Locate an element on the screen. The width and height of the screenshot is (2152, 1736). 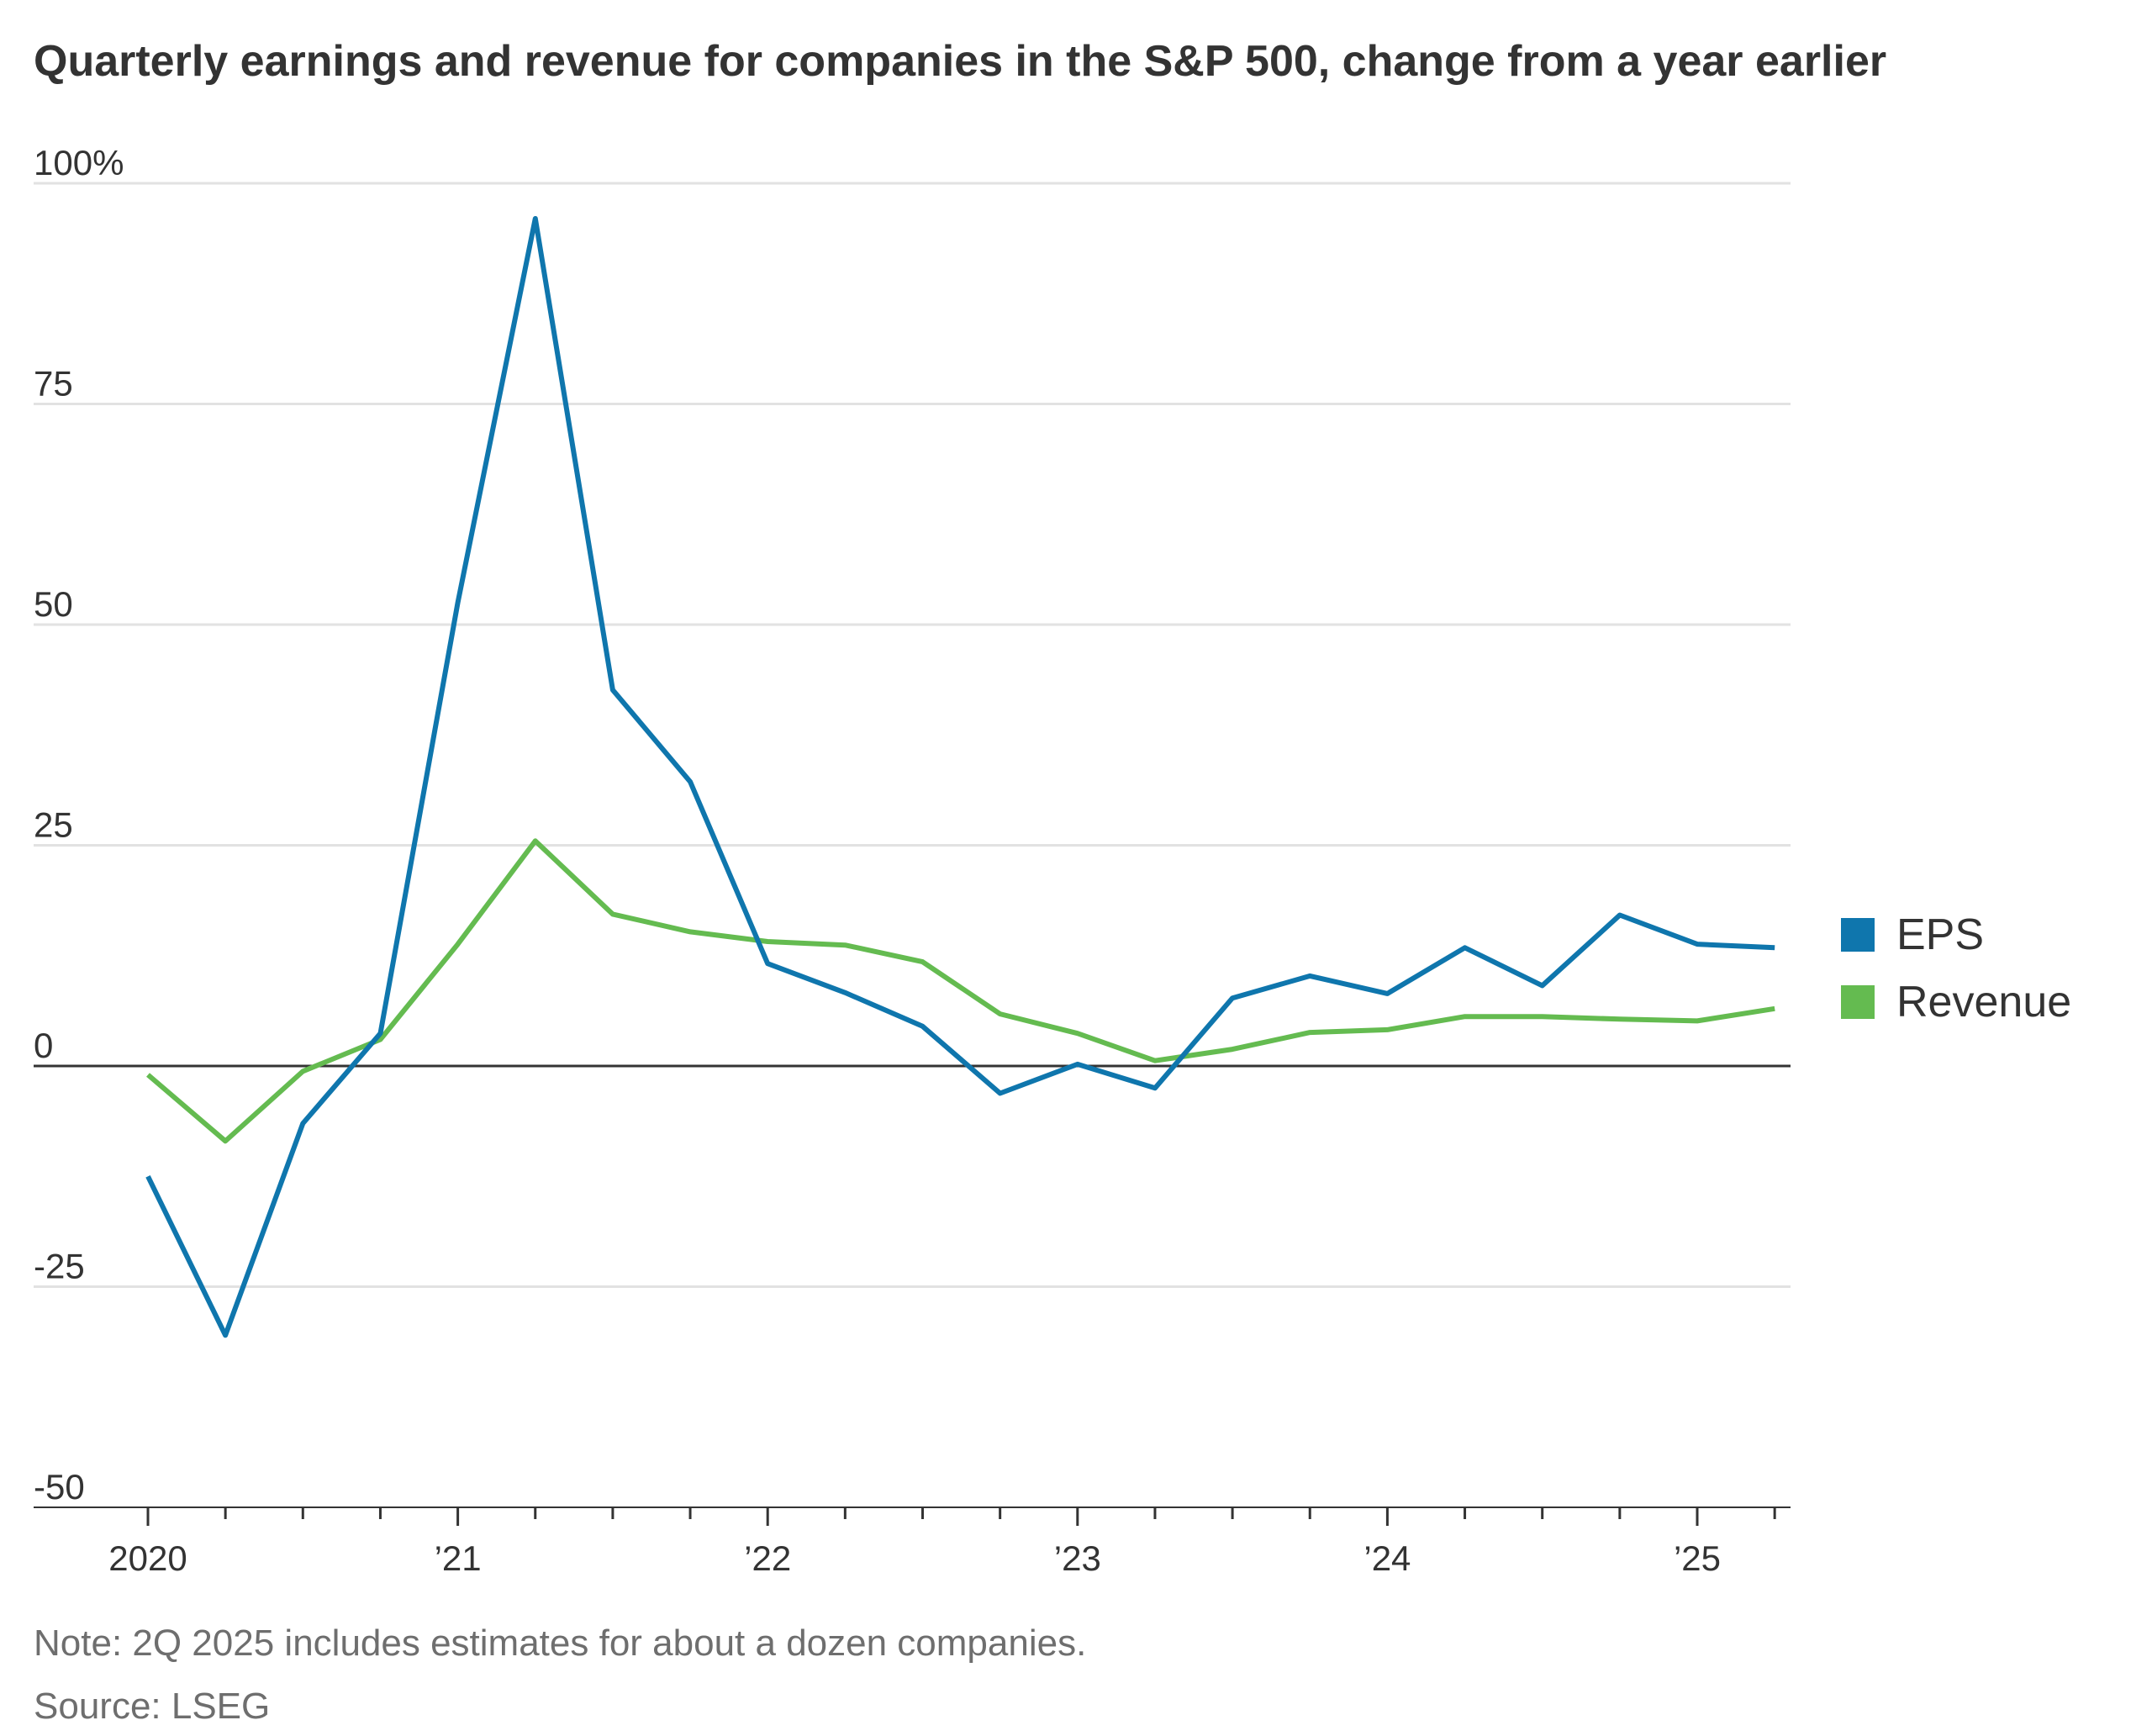
legend-label-eps: EPS is located at coordinates (1941, 934).